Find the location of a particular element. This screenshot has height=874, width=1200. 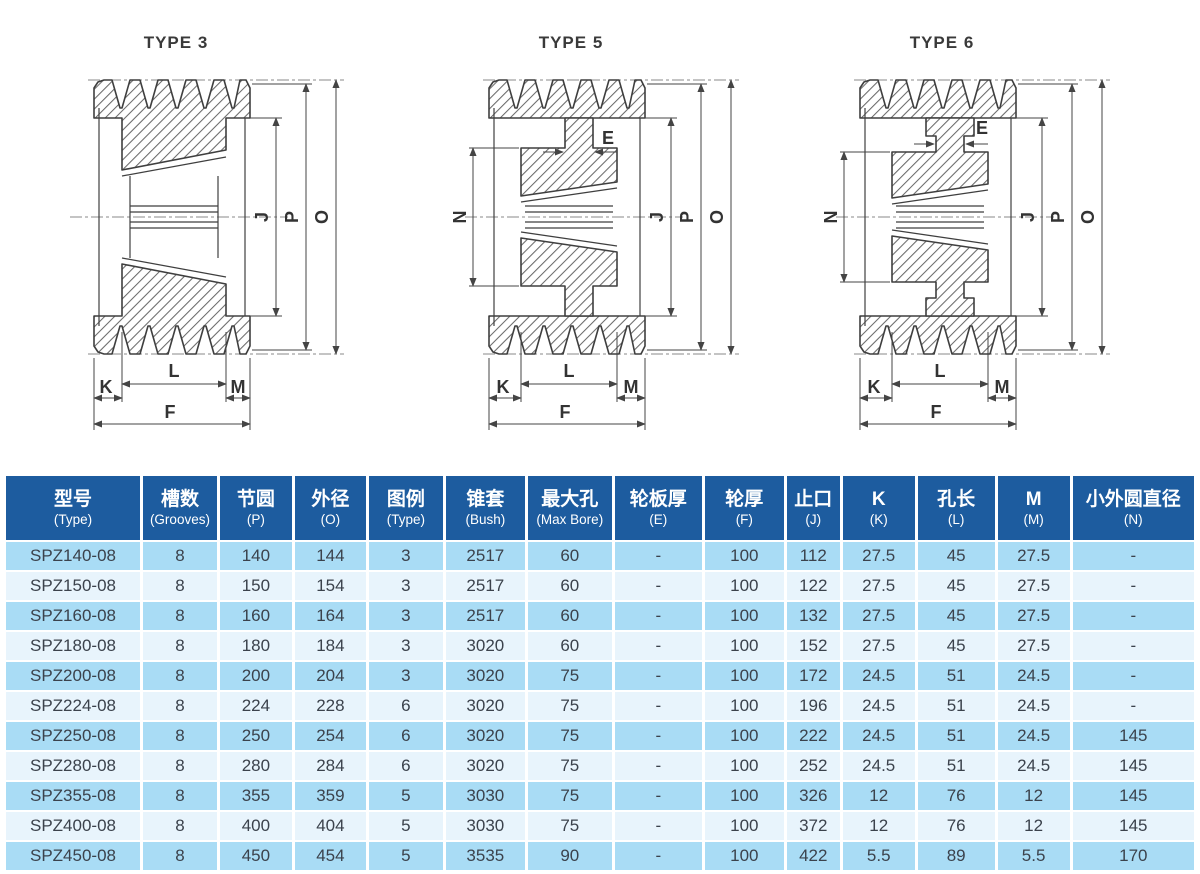

table-cell: 3535 is located at coordinates (486, 857).